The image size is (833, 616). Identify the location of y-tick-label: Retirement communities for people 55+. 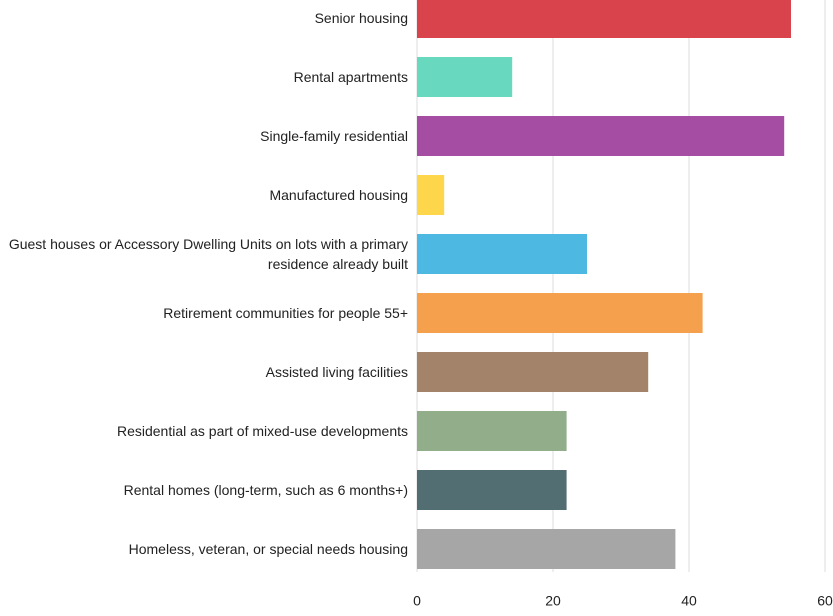
(285, 313).